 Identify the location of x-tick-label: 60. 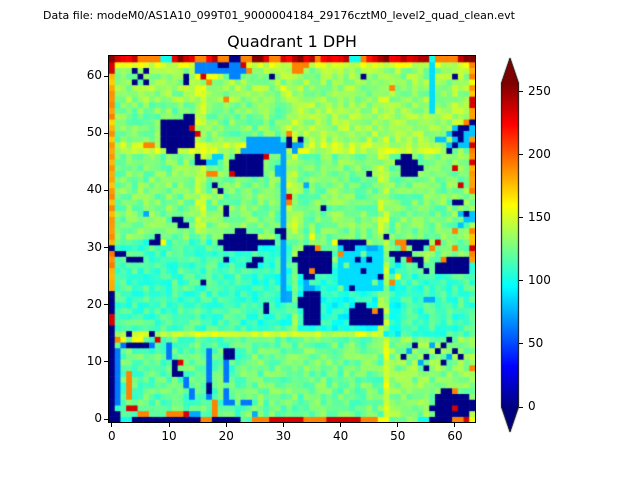
(455, 436).